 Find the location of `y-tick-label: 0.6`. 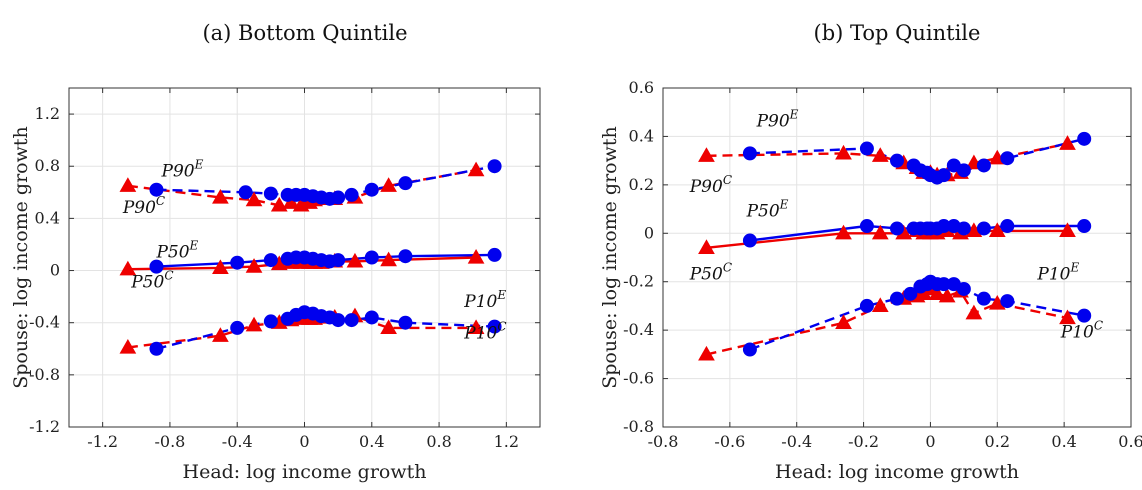

y-tick-label: 0.6 is located at coordinates (641, 87).